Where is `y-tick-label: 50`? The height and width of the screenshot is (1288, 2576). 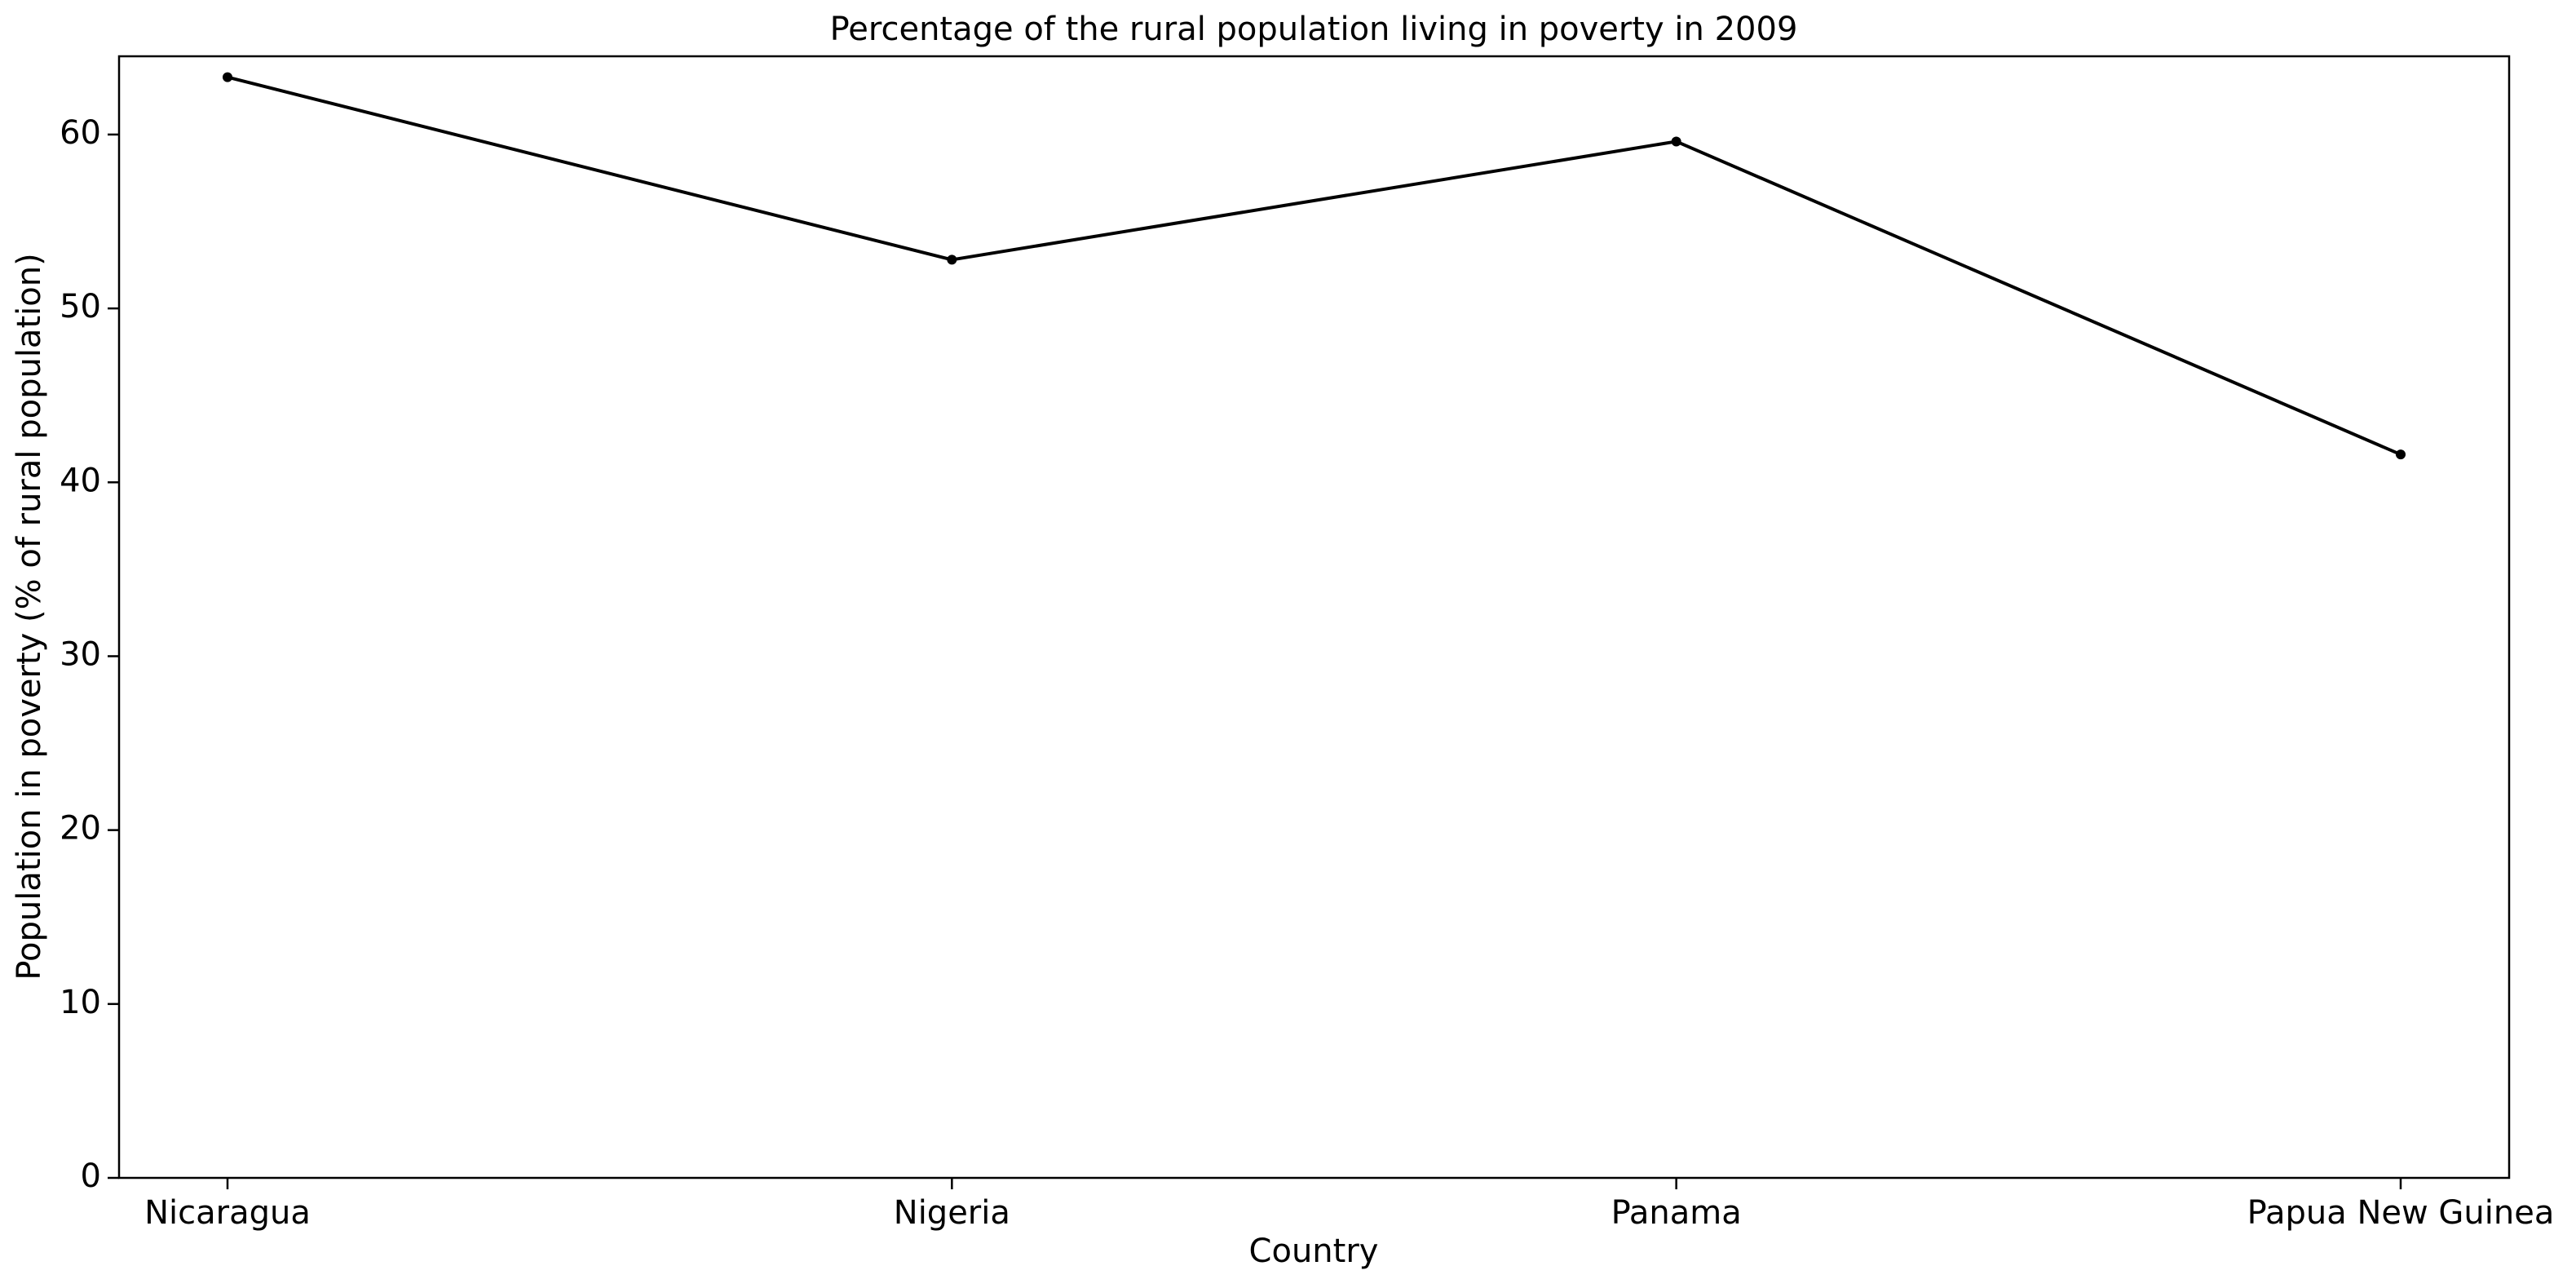
y-tick-label: 50 is located at coordinates (80, 306).